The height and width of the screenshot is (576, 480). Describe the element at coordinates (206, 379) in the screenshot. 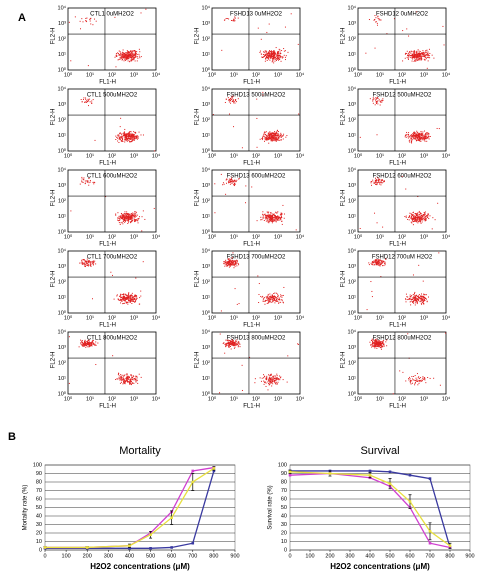

I see `y-tick-label: 10¹` at that location.